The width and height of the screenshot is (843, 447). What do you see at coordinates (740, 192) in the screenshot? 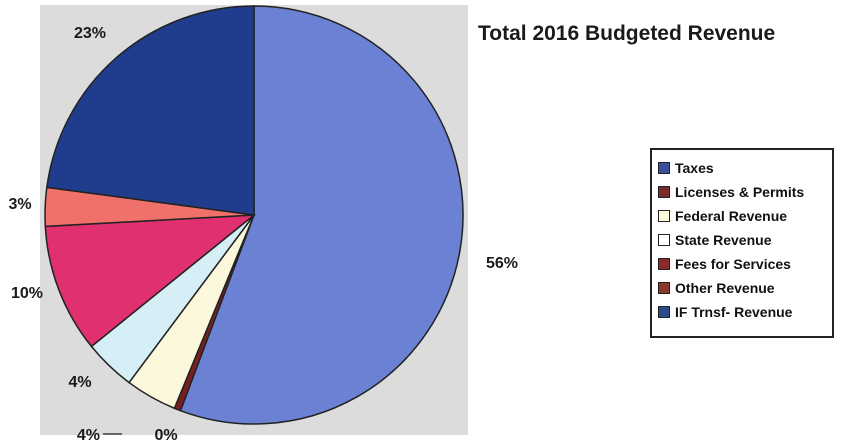
I see `legend-label: Licenses & Permits` at bounding box center [740, 192].